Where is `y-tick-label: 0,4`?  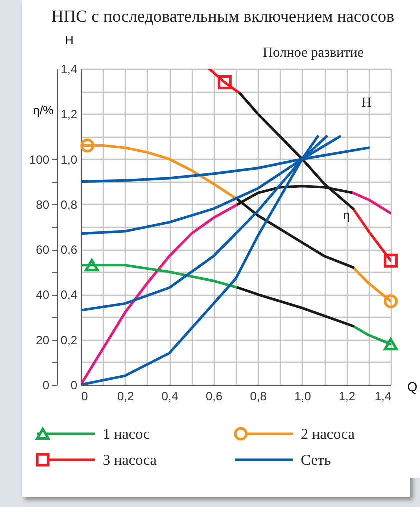
y-tick-label: 0,4 is located at coordinates (69, 295).